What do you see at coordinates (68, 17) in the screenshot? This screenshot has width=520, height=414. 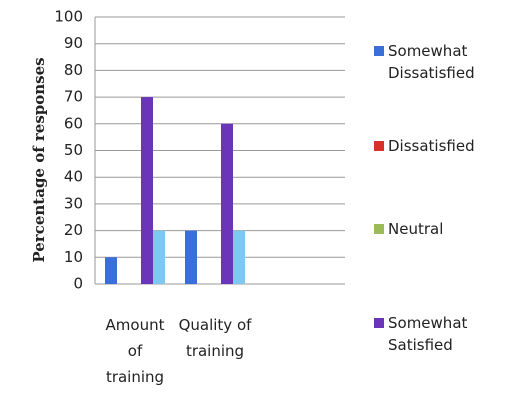 I see `y-tick-label: 100` at bounding box center [68, 17].